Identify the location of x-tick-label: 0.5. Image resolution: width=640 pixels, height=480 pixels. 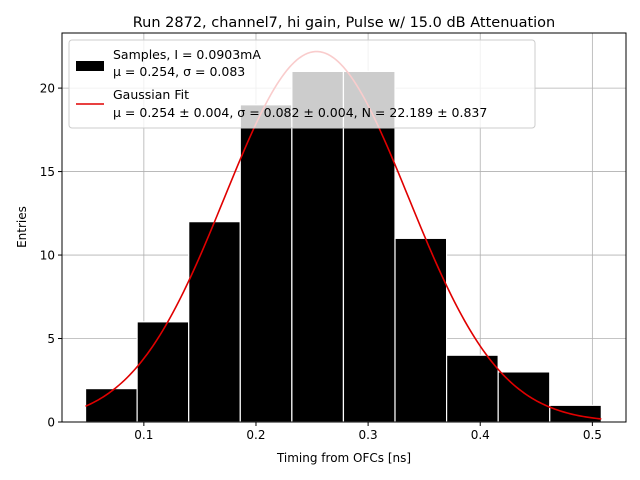
(592, 435).